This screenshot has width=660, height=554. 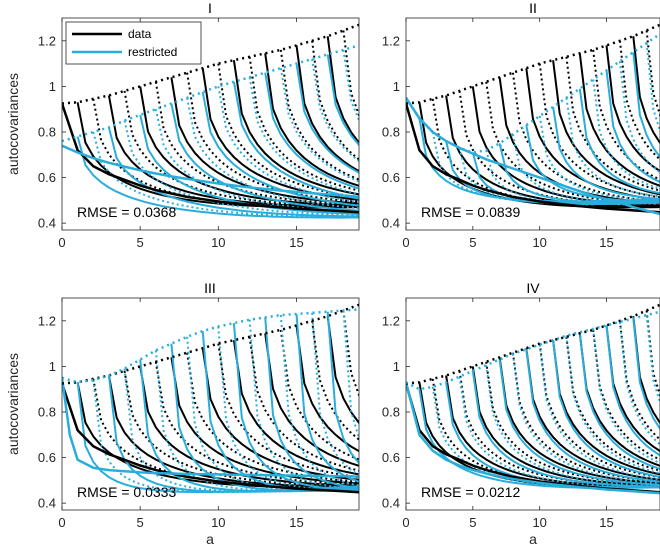 I want to click on axes-box, so click(x=532, y=404).